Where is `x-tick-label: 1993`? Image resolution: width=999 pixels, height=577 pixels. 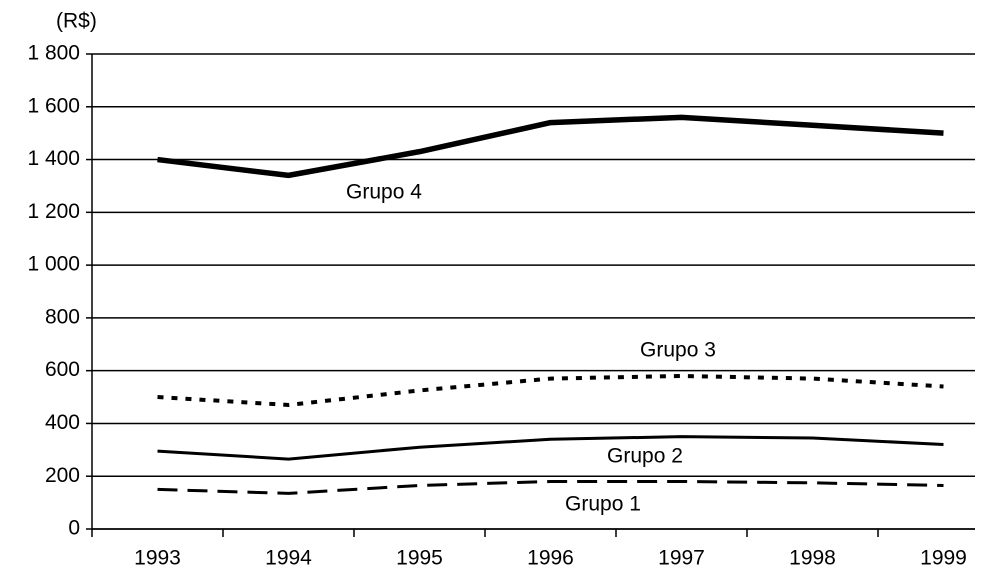
x-tick-label: 1993 is located at coordinates (157, 558).